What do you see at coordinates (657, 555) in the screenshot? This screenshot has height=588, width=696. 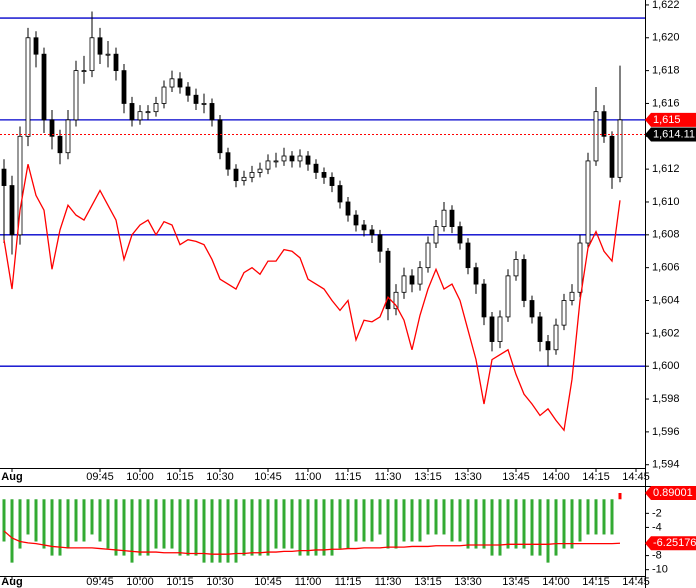 I see `y-tick-label: -8` at bounding box center [657, 555].